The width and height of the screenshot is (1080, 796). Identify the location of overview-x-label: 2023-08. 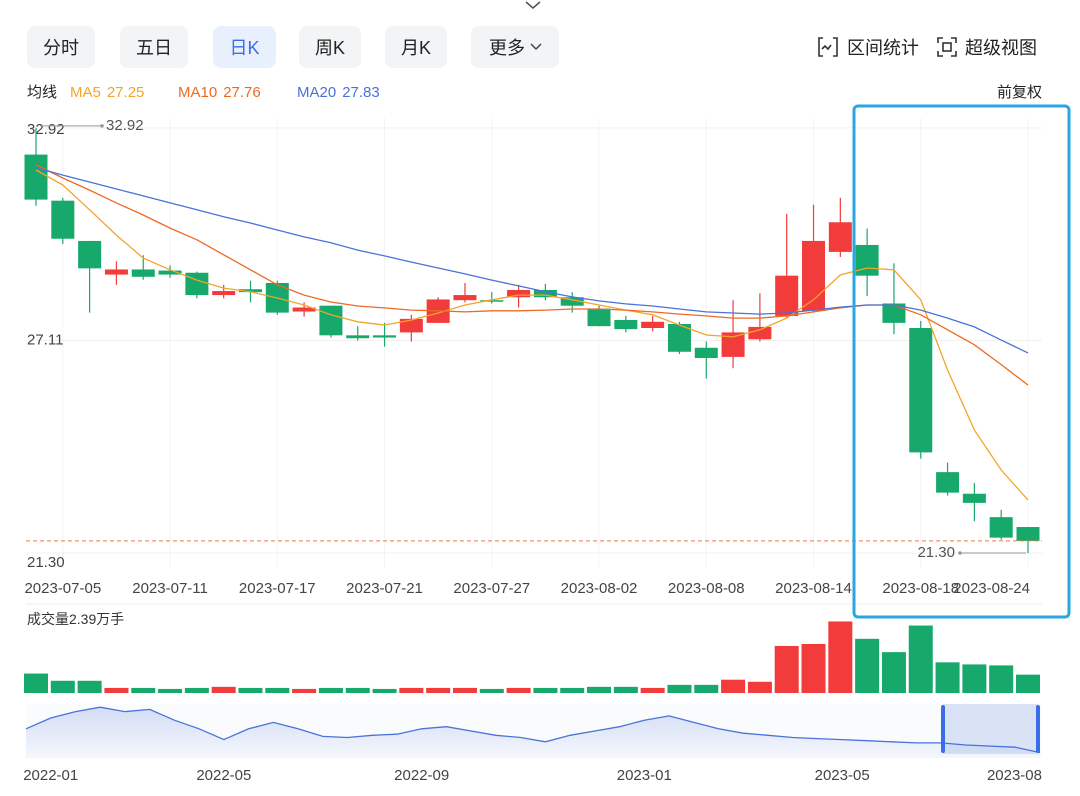
(1014, 775).